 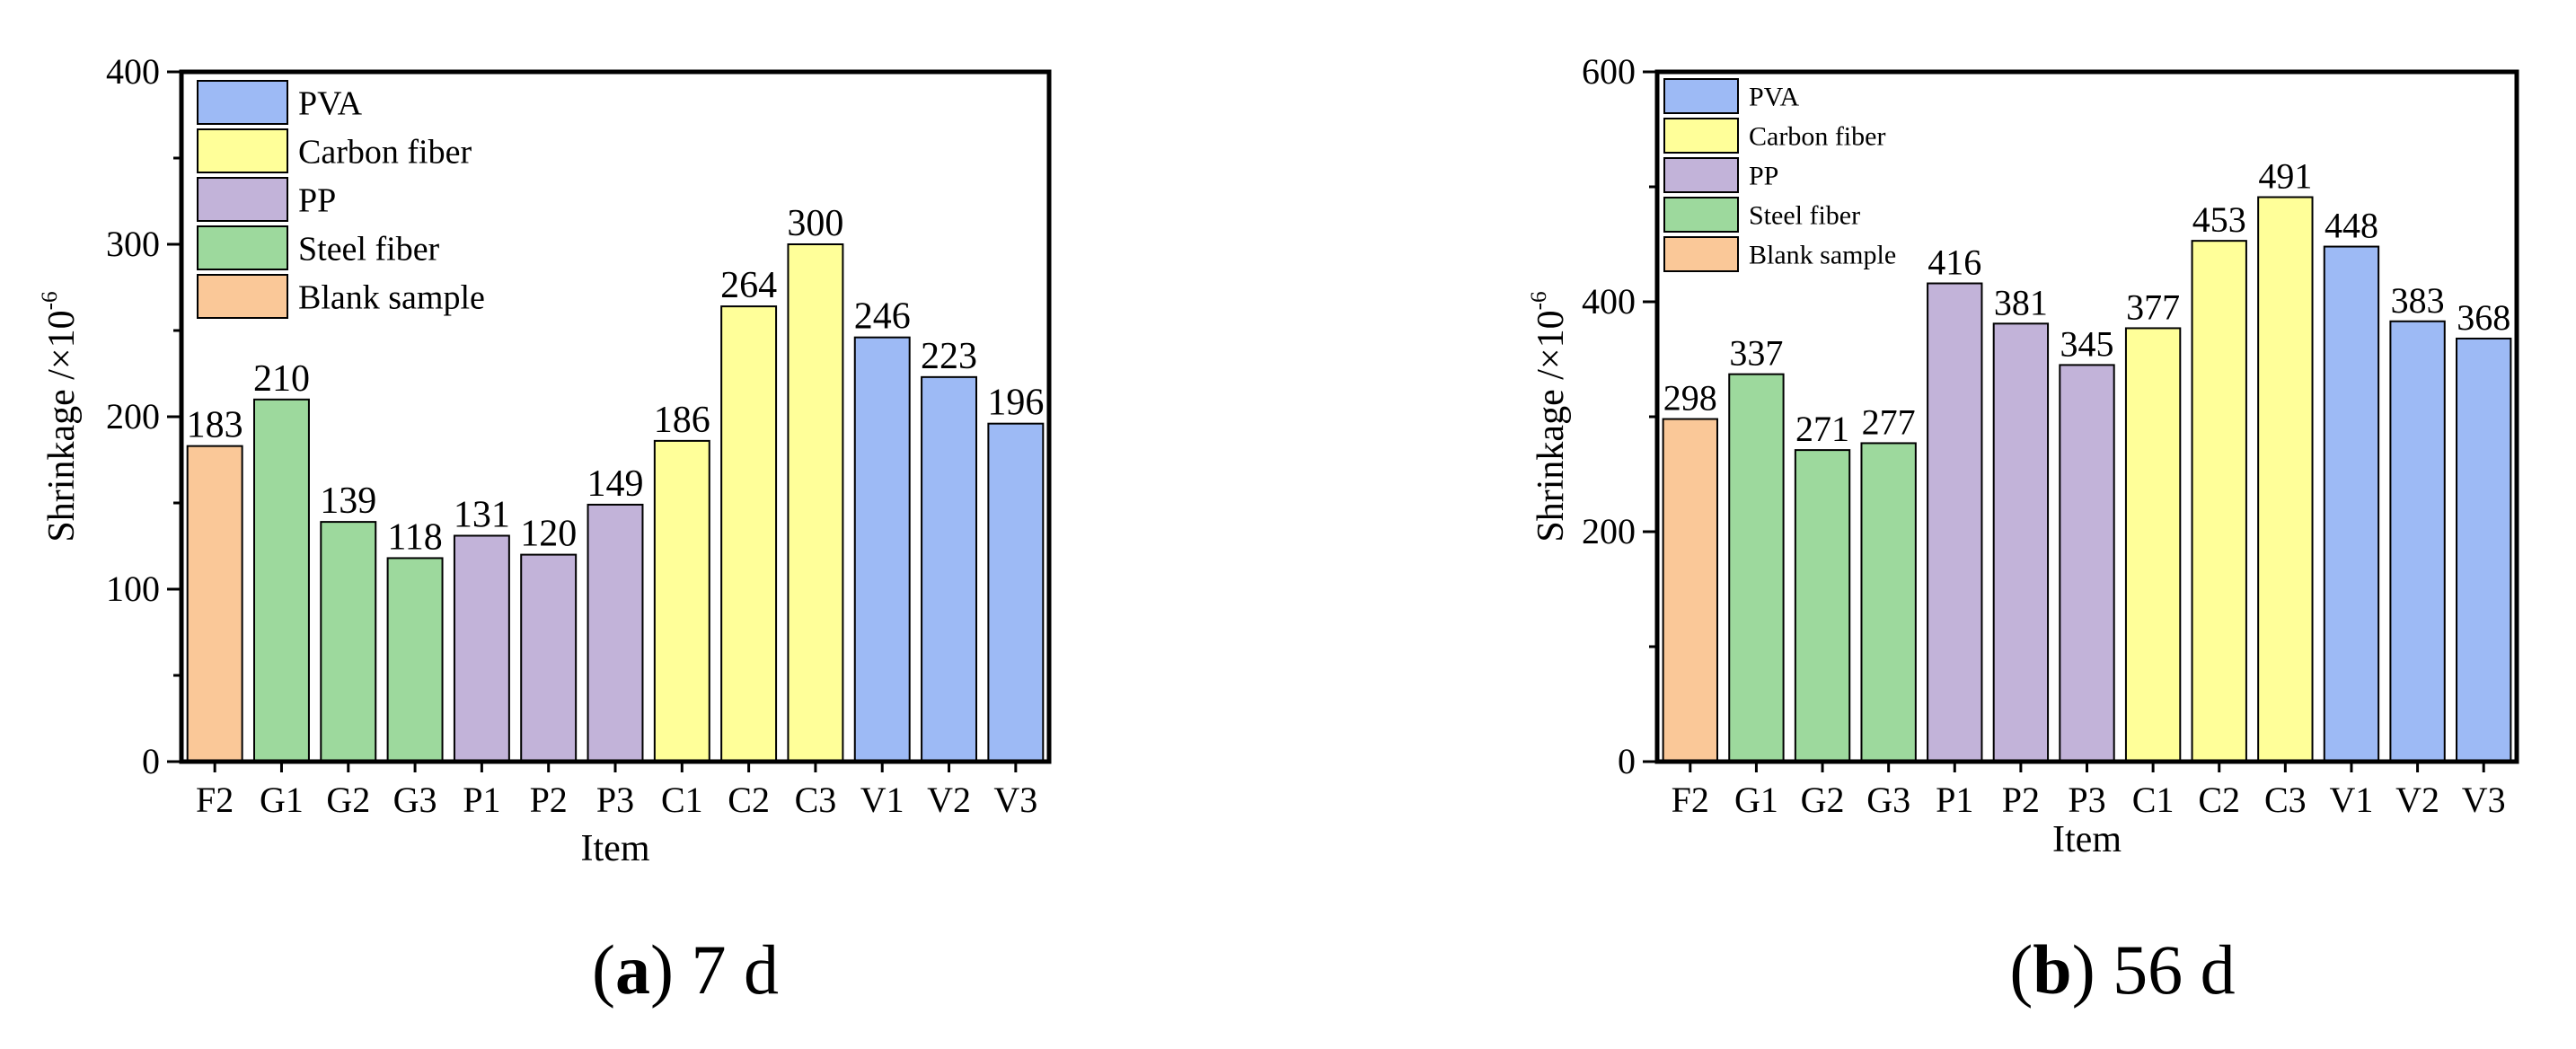 I want to click on data-label-c3: 491, so click(x=2285, y=176).